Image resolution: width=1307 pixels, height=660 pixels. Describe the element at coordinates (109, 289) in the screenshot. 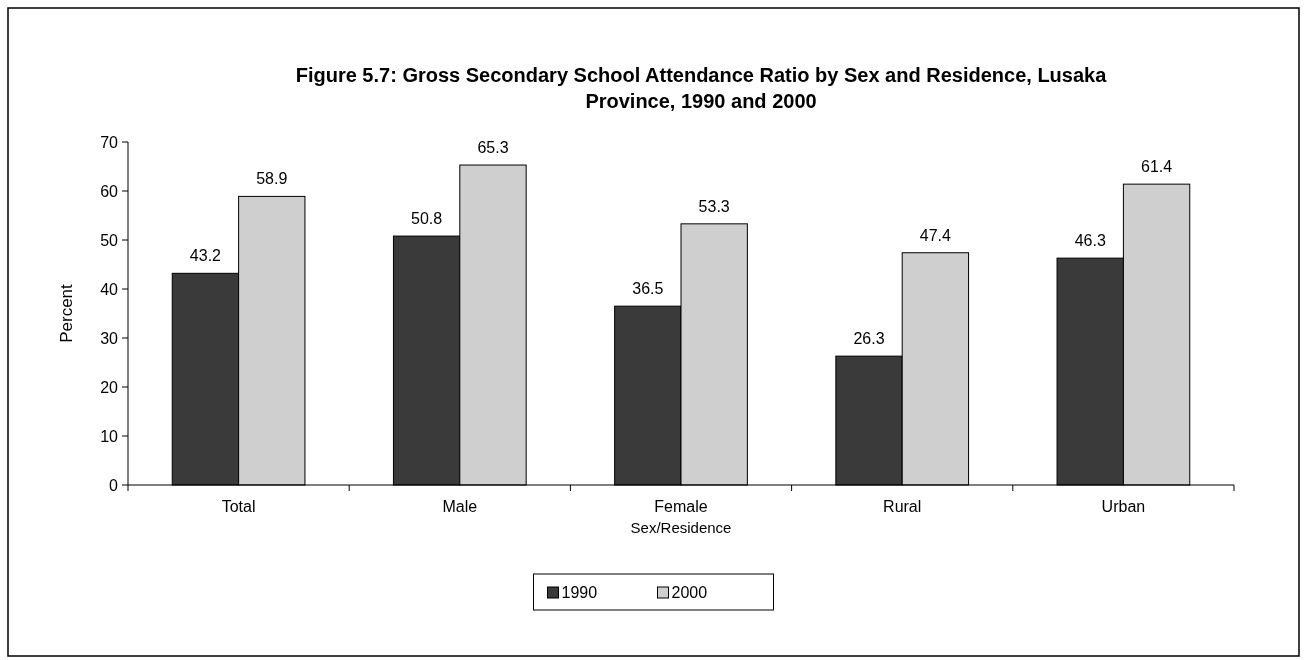

I see `y-tick-label: 40` at that location.